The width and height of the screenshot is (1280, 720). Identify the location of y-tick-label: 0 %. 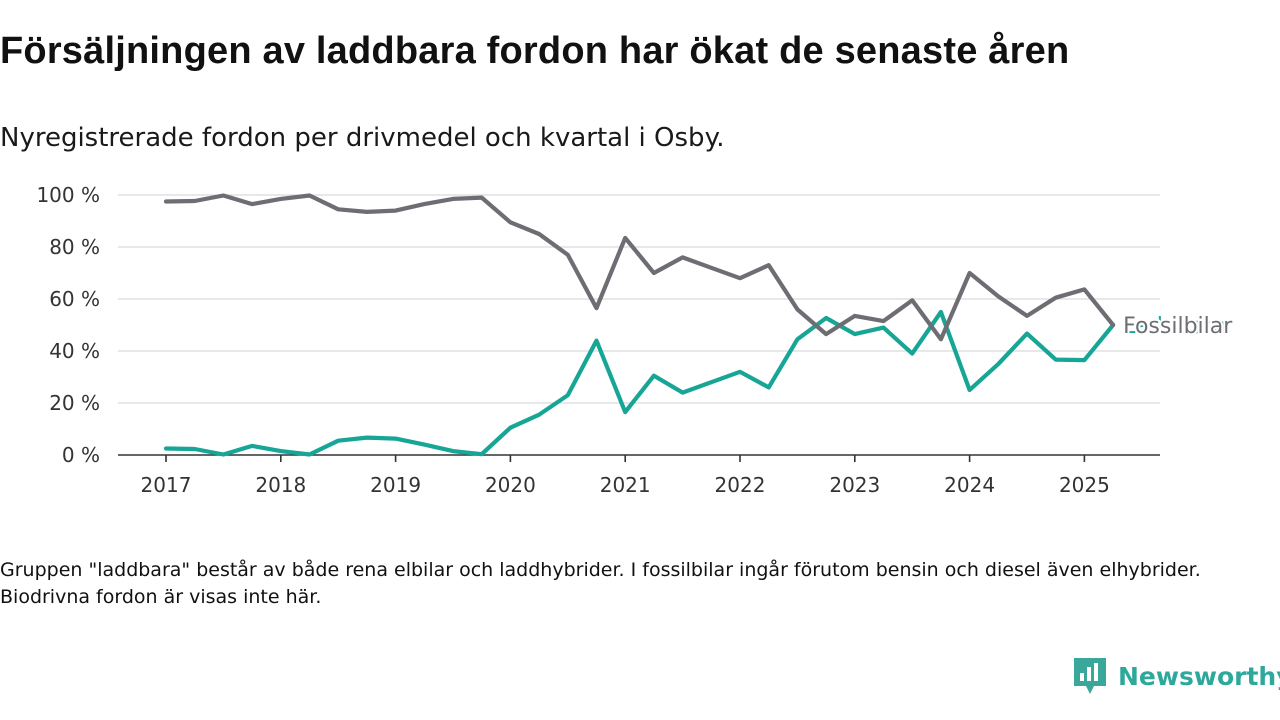
(81, 455).